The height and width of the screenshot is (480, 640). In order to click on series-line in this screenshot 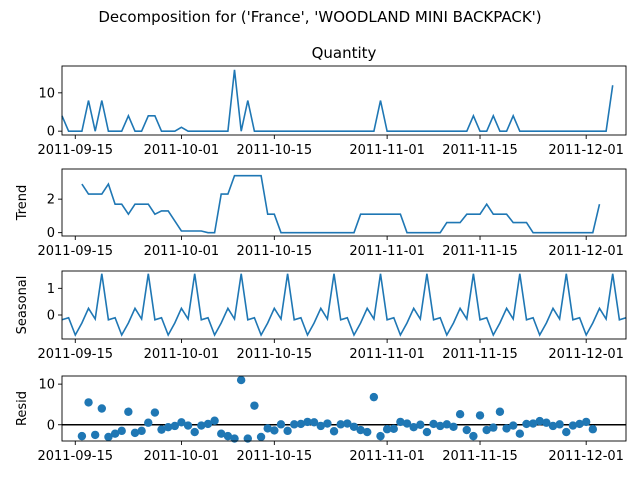, I will do `click(337, 100)`.